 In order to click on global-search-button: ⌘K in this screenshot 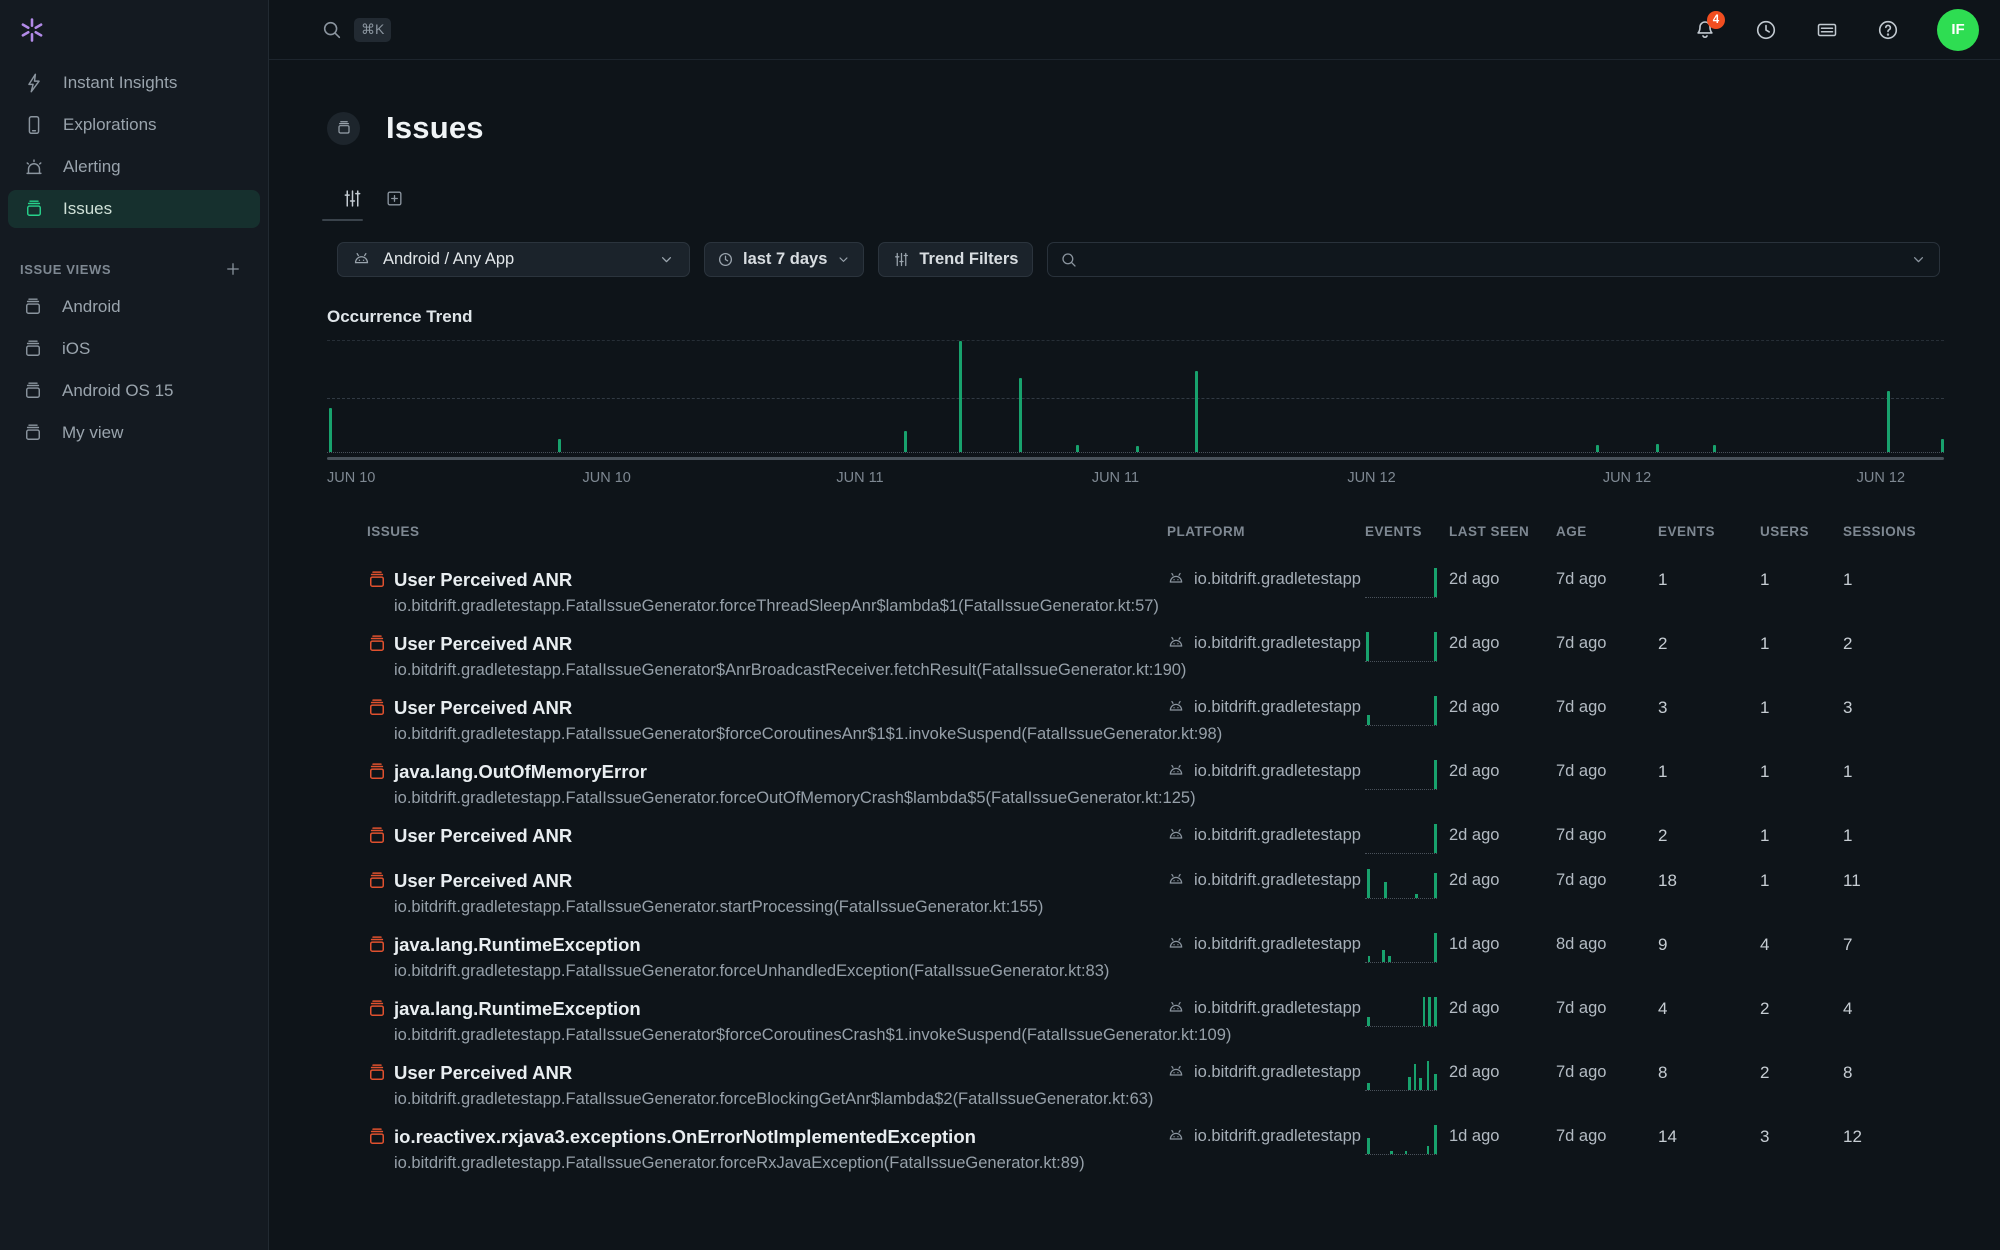, I will do `click(356, 29)`.